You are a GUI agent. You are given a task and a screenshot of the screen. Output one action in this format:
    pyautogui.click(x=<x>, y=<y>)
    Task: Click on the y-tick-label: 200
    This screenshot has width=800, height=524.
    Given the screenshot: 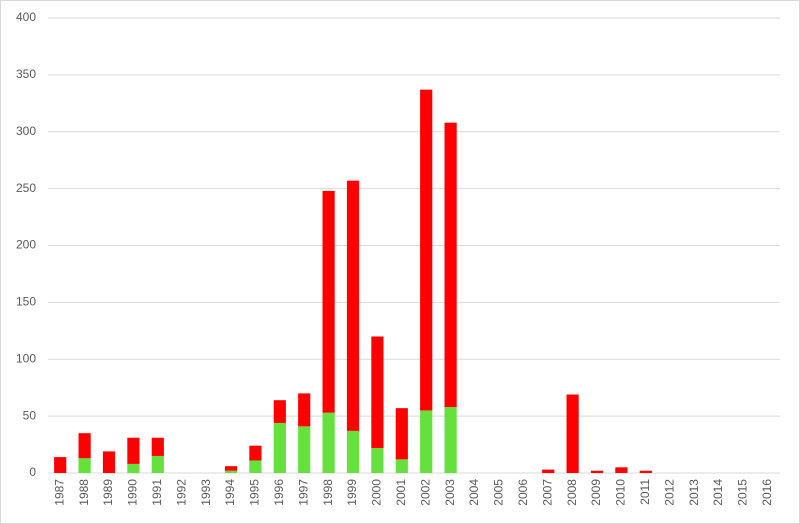 What is the action you would take?
    pyautogui.click(x=26, y=245)
    